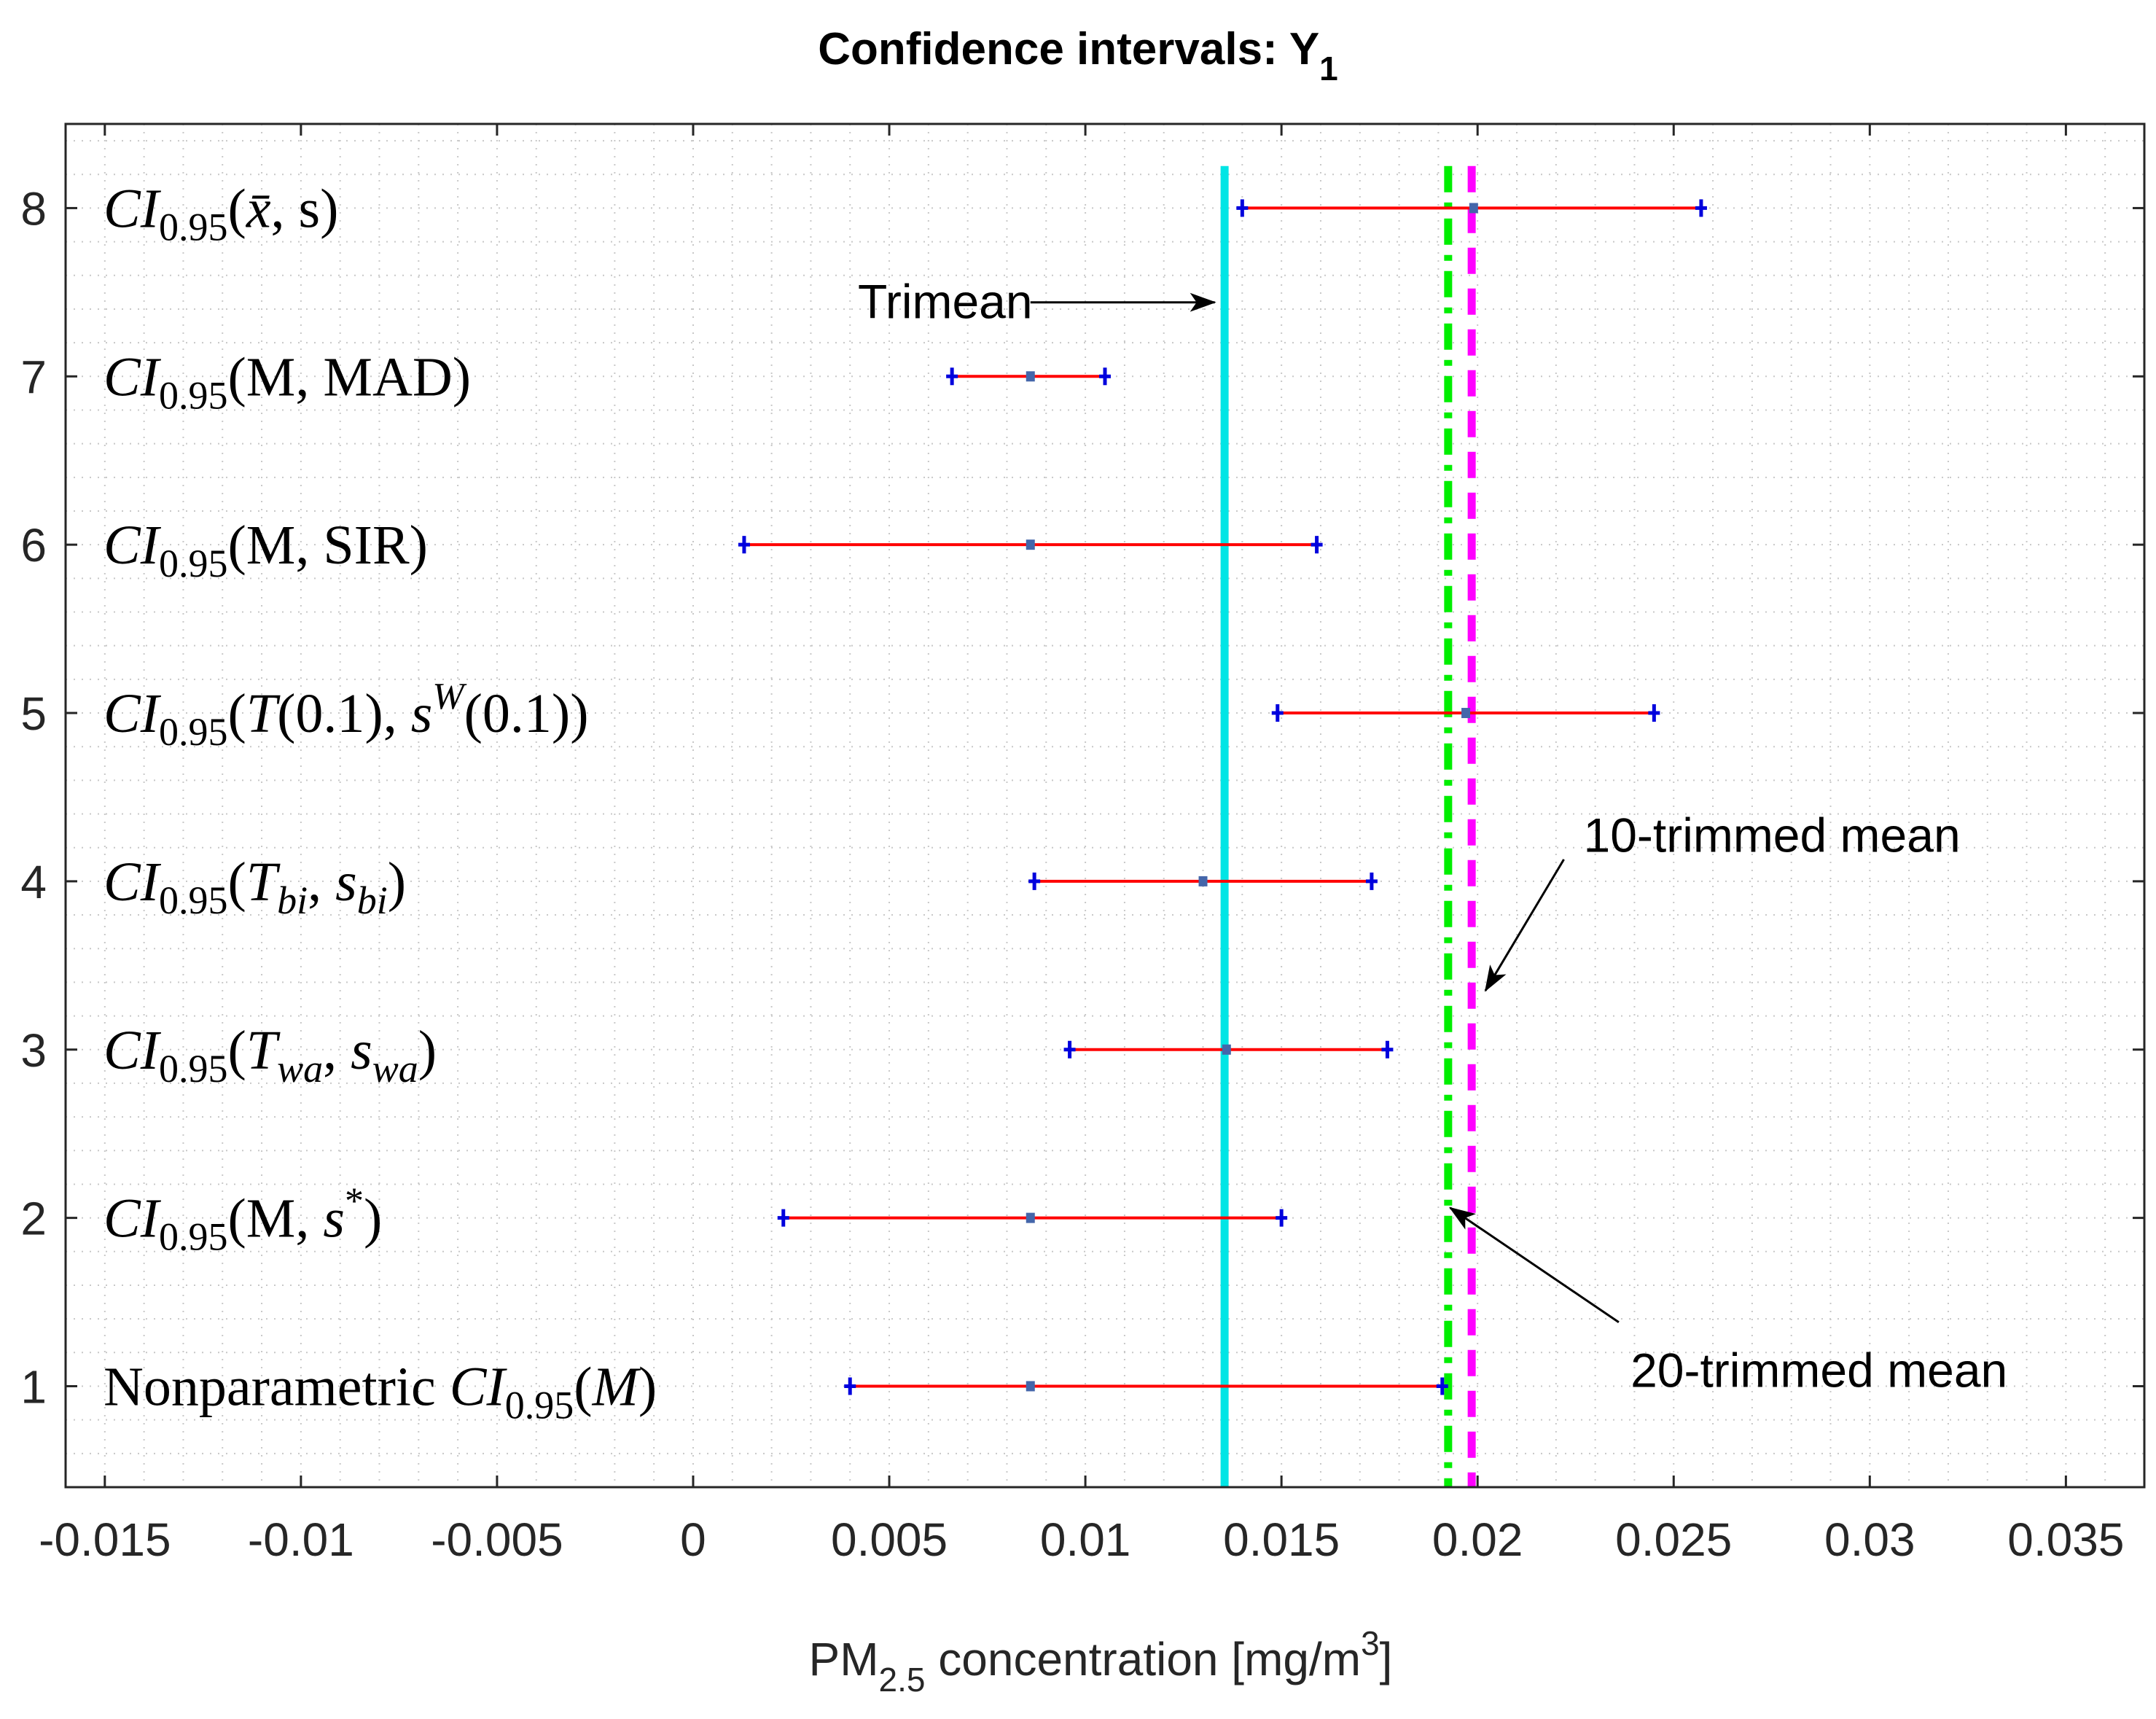 This screenshot has width=2156, height=1719. What do you see at coordinates (1037, 302) in the screenshot?
I see `trimean-annotation: Trimean` at bounding box center [1037, 302].